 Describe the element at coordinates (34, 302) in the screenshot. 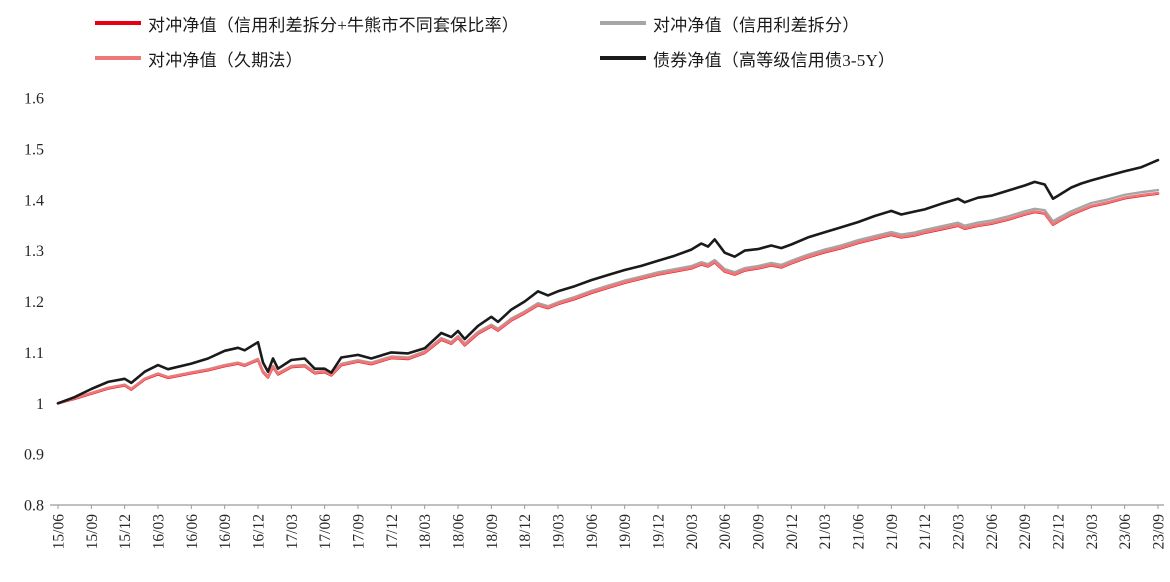

I see `y-axis-label: 1.2` at that location.